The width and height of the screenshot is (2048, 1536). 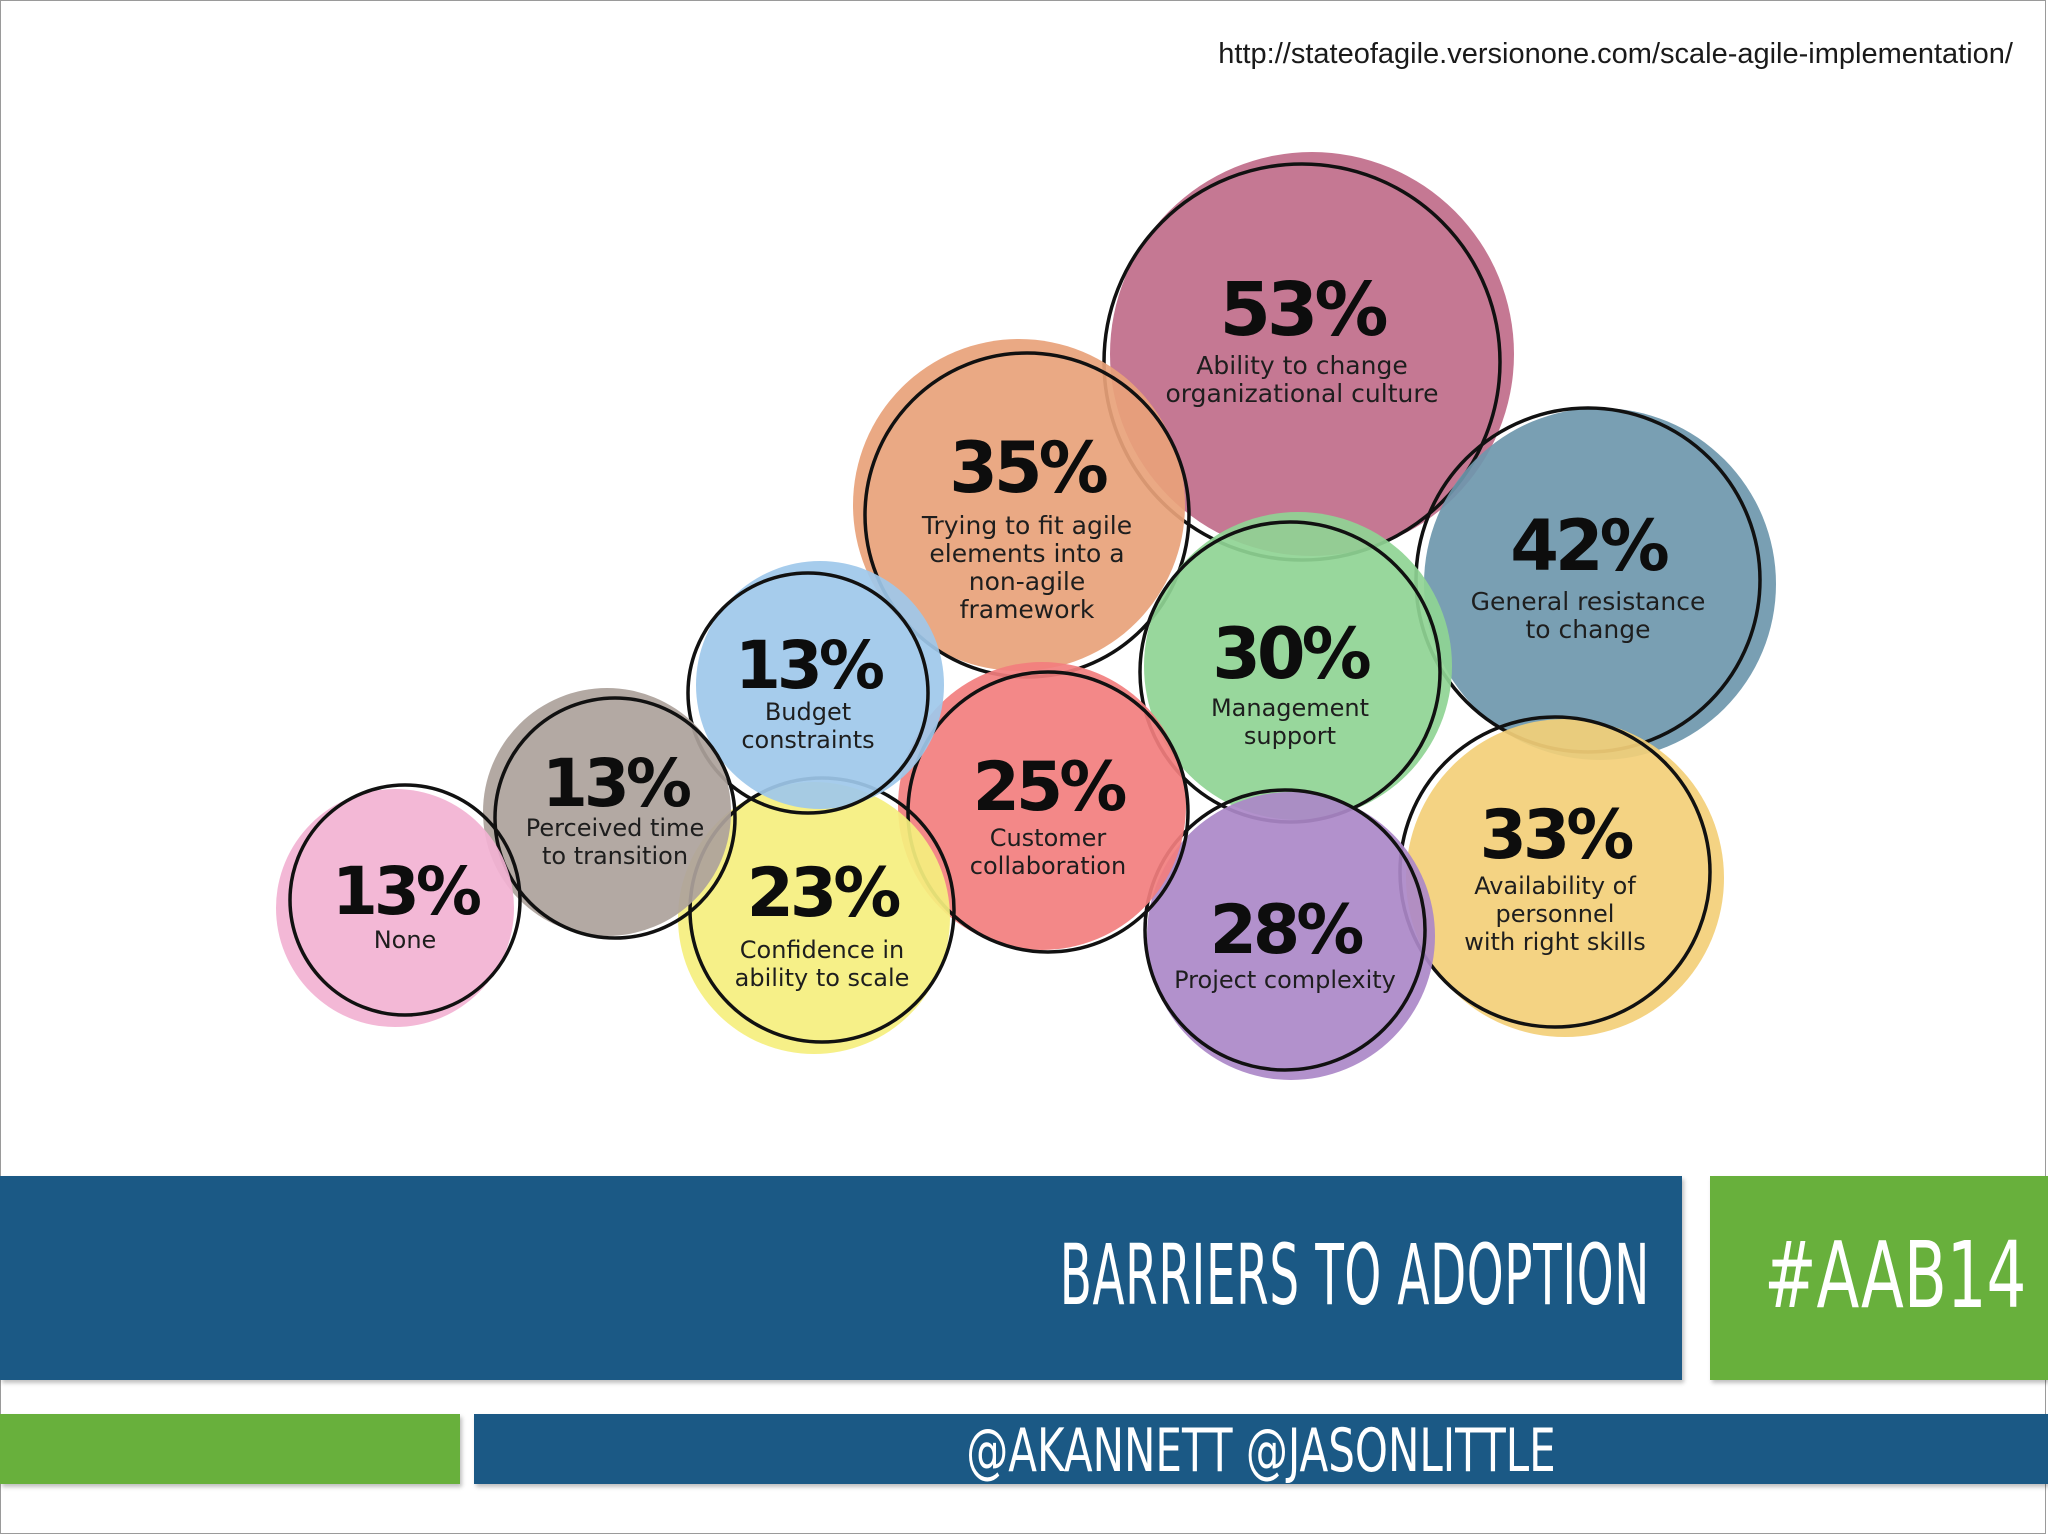 What do you see at coordinates (1285, 980) in the screenshot?
I see `bubble-label-6-line-1: Project complexity` at bounding box center [1285, 980].